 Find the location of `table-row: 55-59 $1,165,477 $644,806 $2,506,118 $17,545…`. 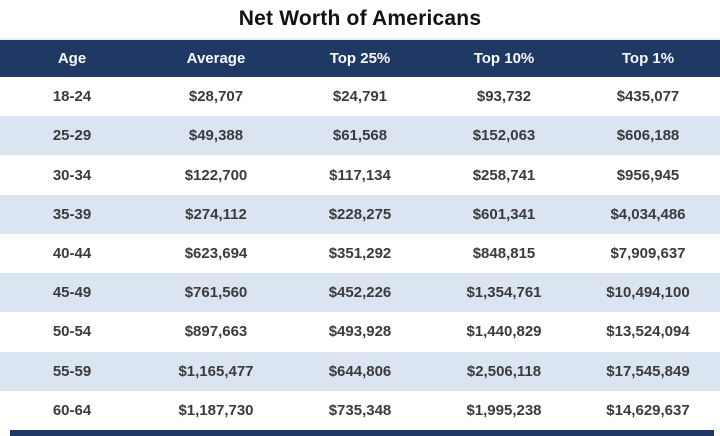

table-row: 55-59 $1,165,477 $644,806 $2,506,118 $17,545… is located at coordinates (360, 371).